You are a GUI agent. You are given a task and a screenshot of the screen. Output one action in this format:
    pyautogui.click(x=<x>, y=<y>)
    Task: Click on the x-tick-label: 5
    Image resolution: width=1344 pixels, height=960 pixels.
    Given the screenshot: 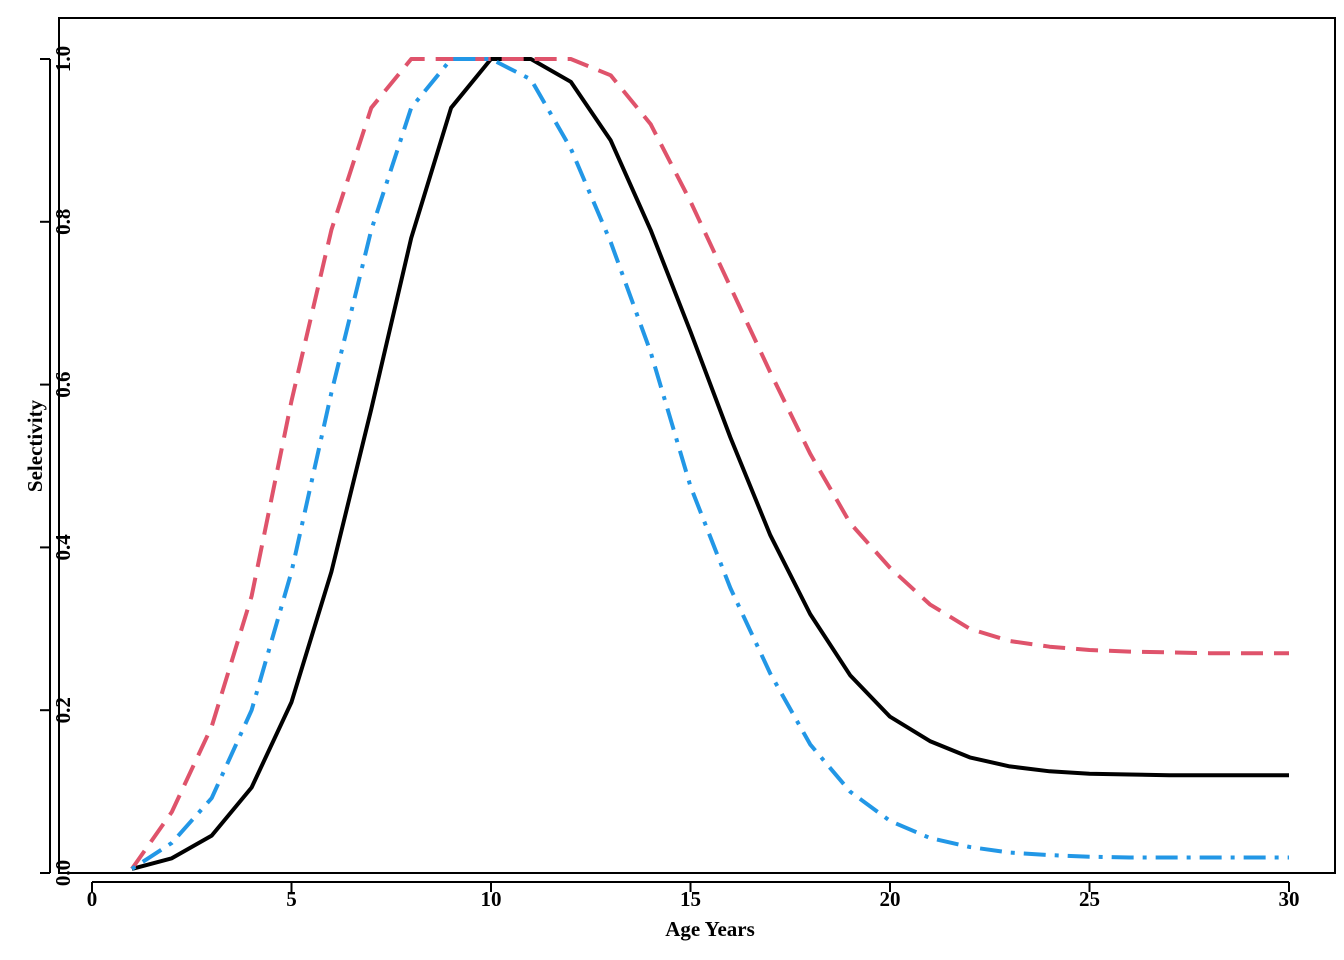 What is the action you would take?
    pyautogui.click(x=291, y=899)
    